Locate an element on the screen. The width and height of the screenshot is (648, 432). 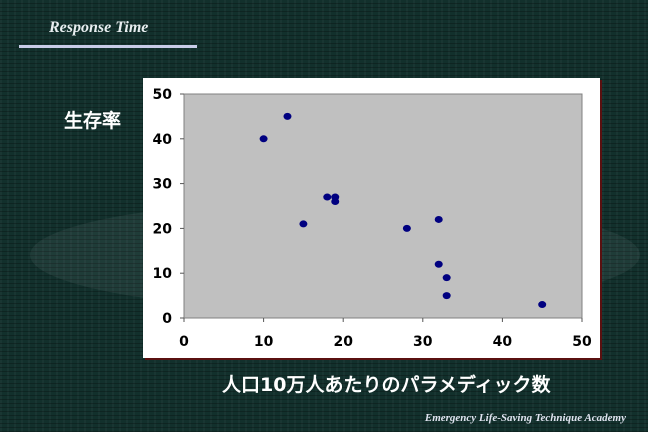
footer-text: Emergency Life-Saving Technique Academy is located at coordinates (525, 418).